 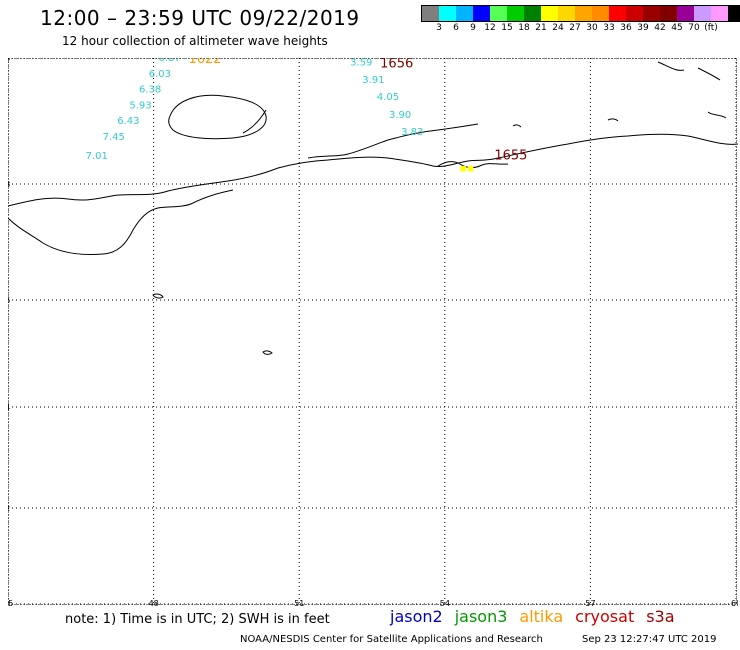 I want to click on color-scale-label: 33, so click(x=609, y=28).